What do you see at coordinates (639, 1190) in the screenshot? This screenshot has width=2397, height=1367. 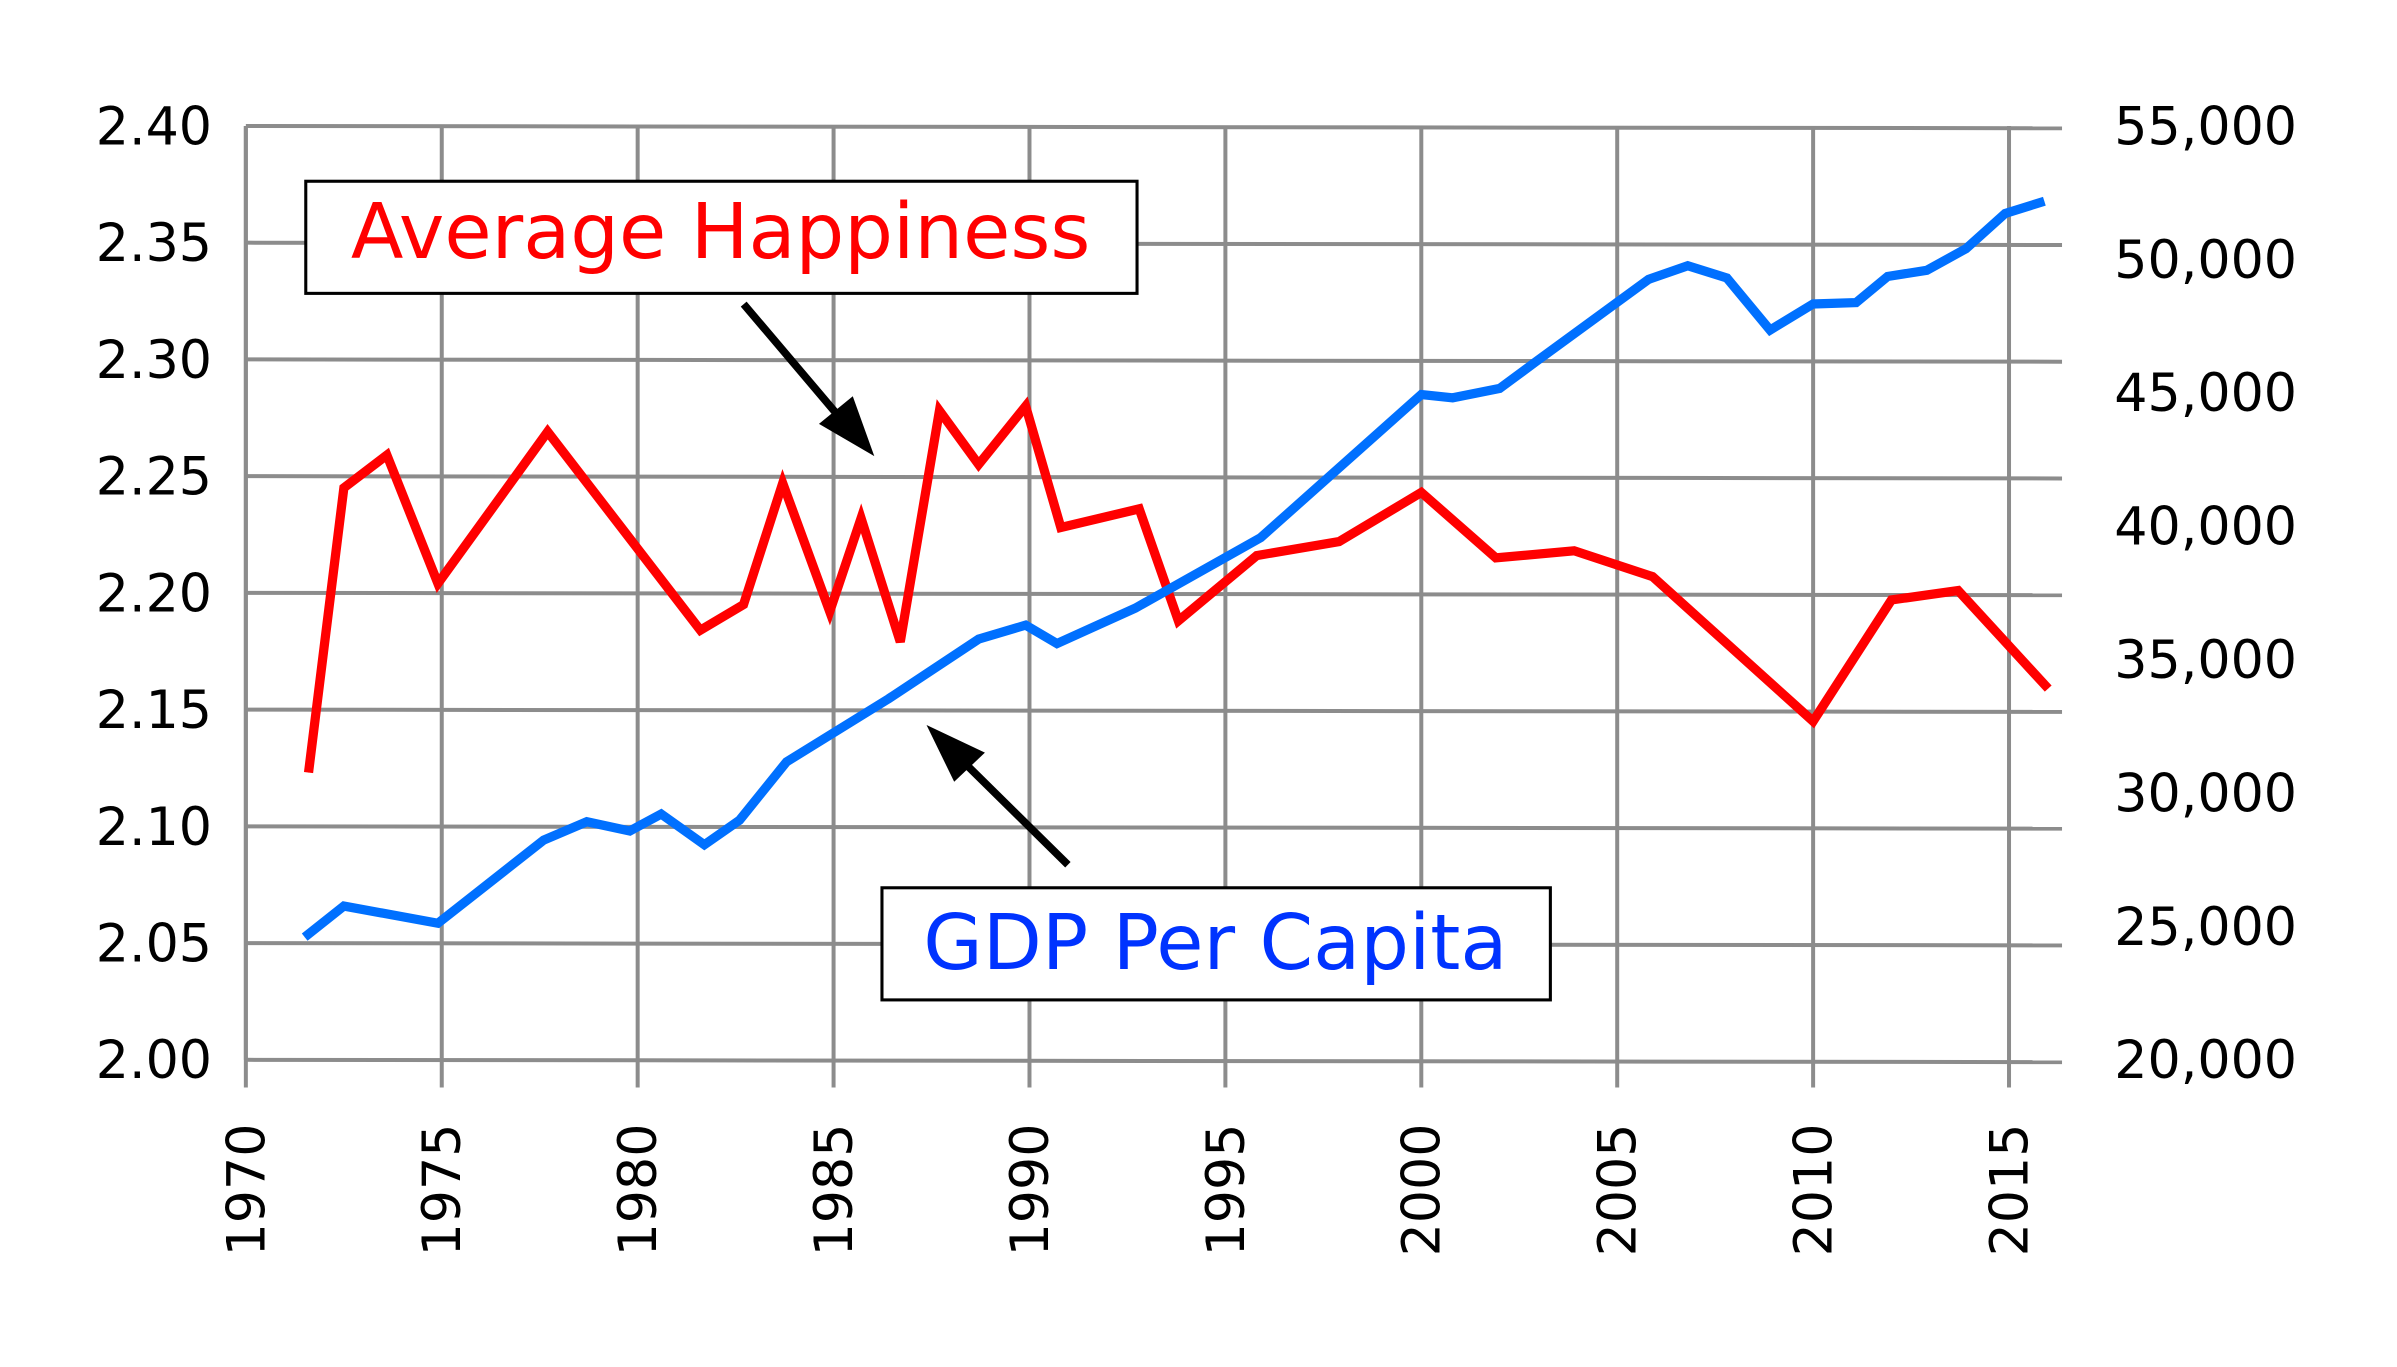 I see `x-tick-label: 1980` at bounding box center [639, 1190].